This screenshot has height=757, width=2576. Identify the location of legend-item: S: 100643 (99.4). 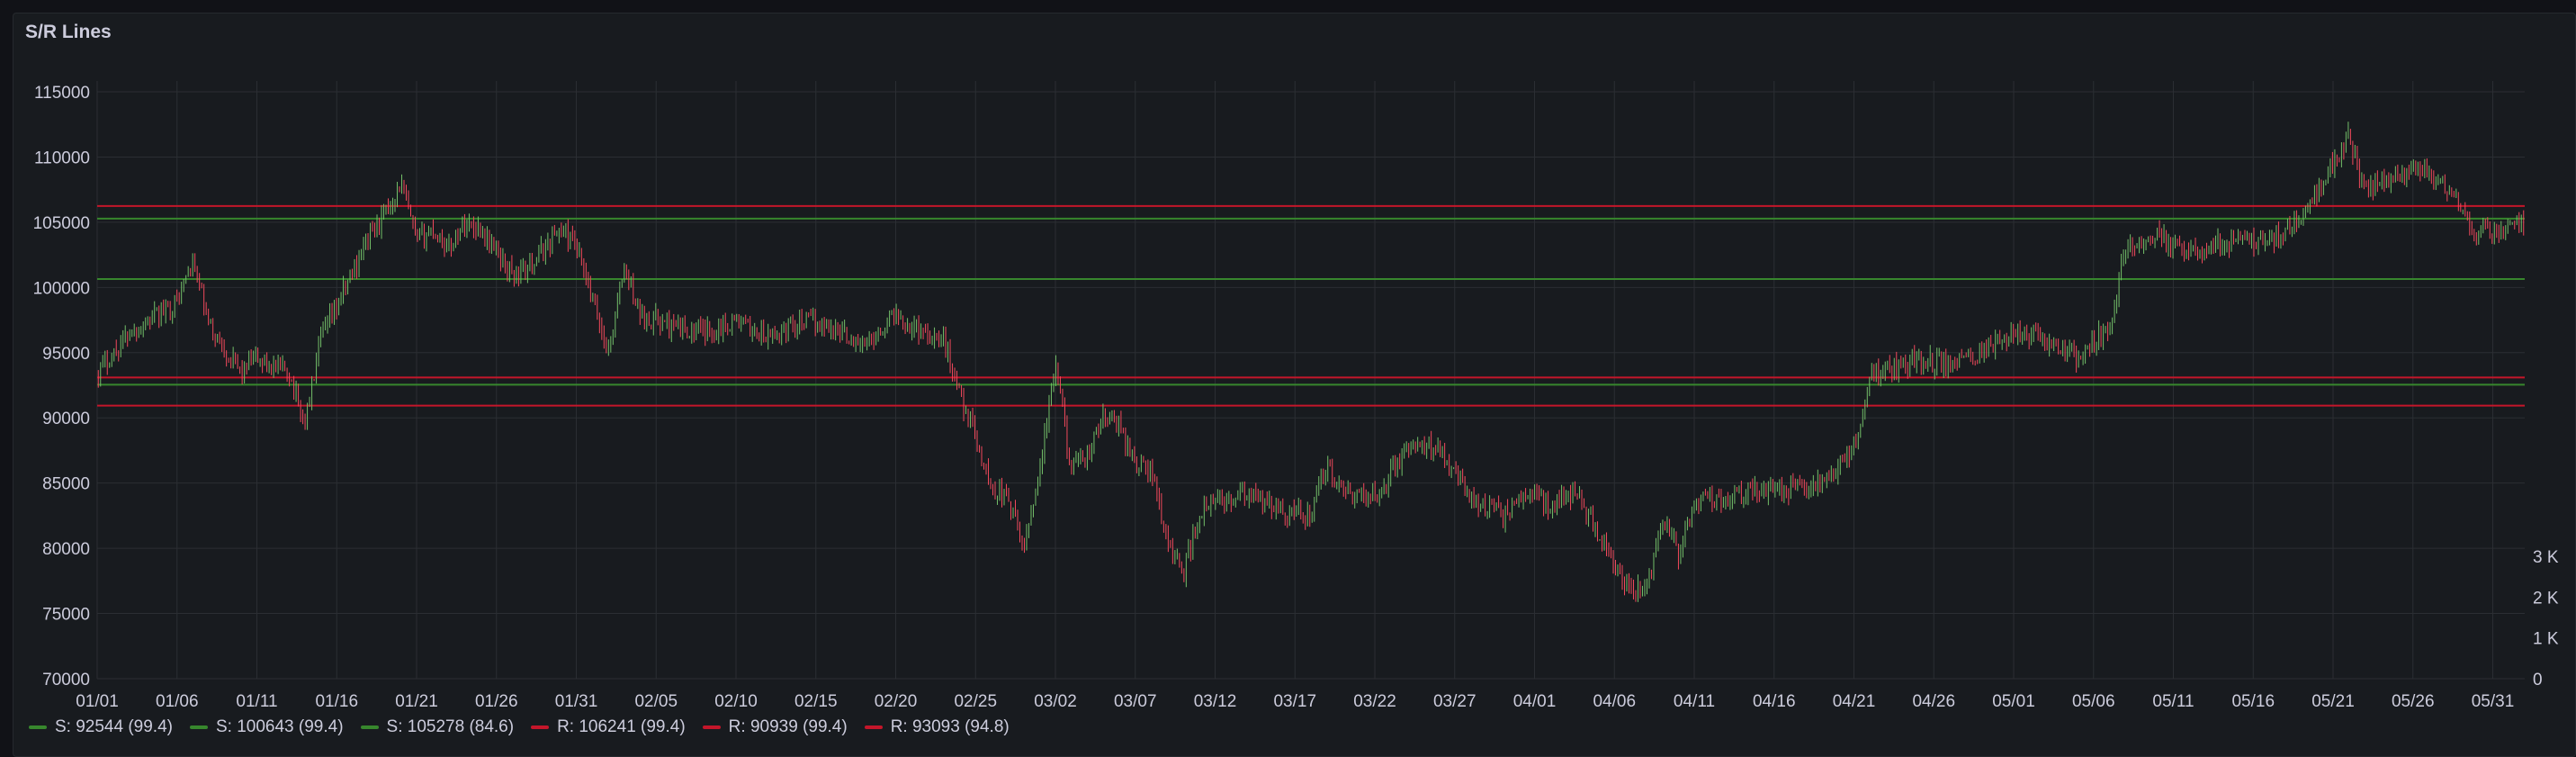
(267, 727).